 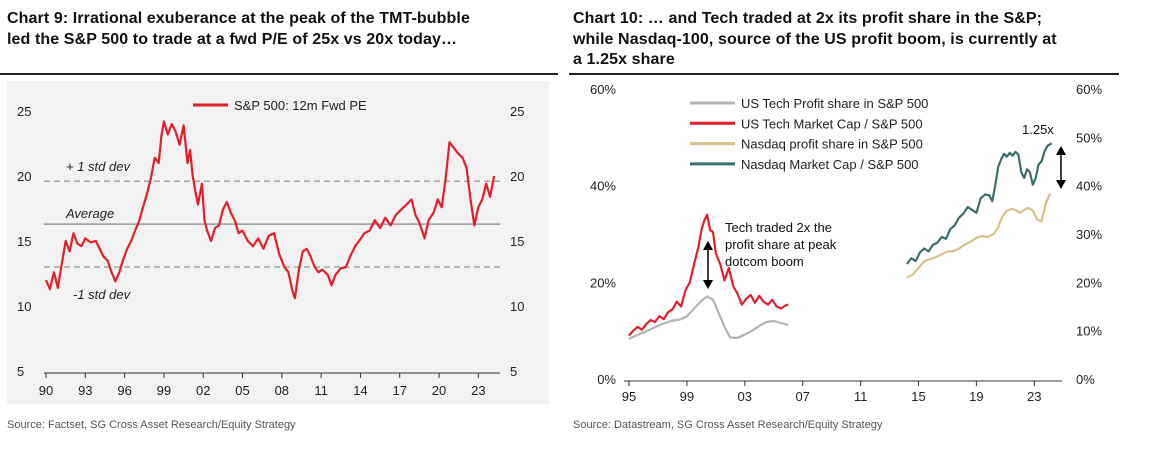 I want to click on chart9-x-tick-label: 99, so click(x=164, y=390).